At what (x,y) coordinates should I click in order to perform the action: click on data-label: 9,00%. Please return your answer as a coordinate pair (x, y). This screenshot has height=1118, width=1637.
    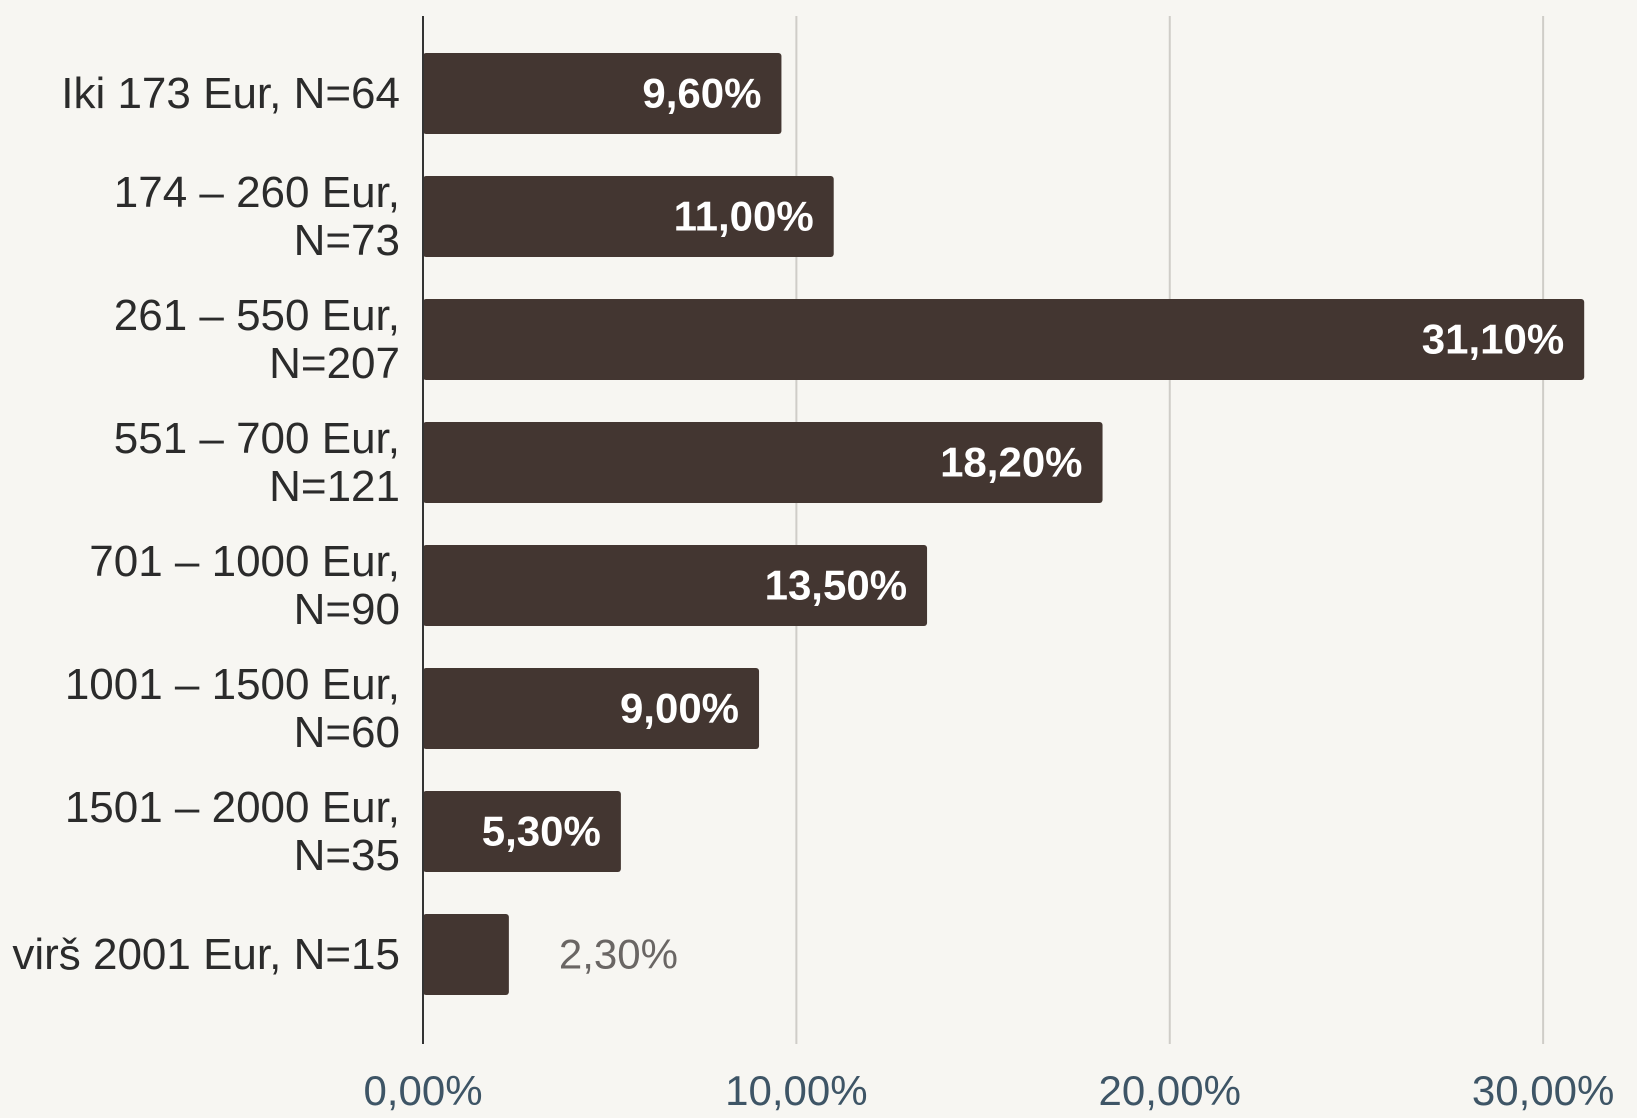
    Looking at the image, I should click on (679, 708).